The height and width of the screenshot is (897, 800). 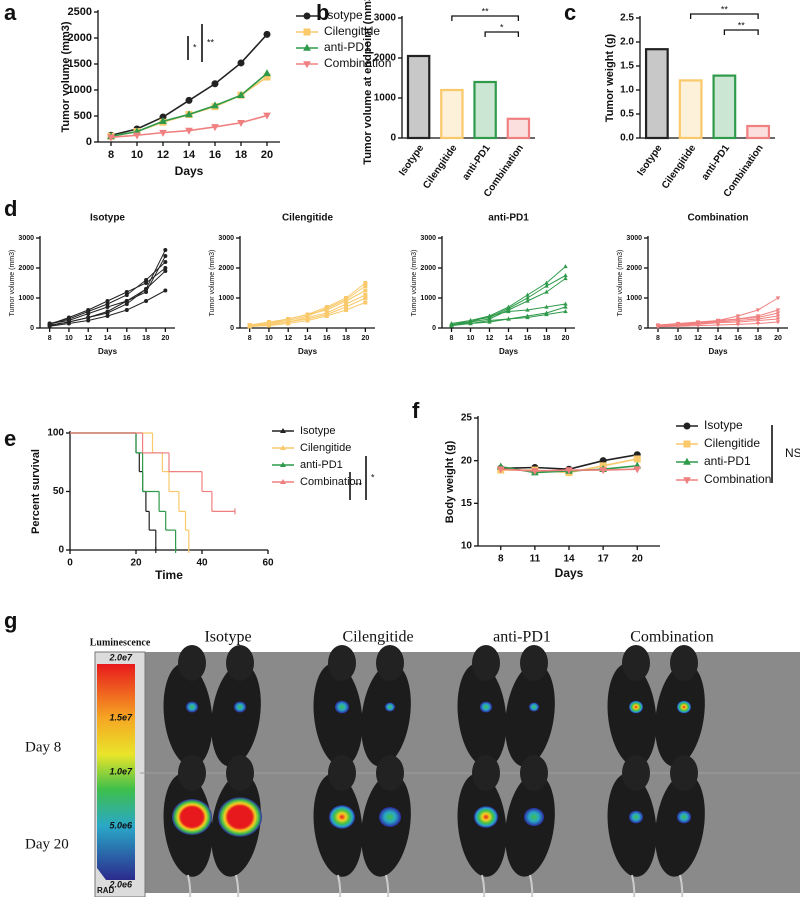 What do you see at coordinates (80, 12) in the screenshot?
I see `y-tick-label: 2500` at bounding box center [80, 12].